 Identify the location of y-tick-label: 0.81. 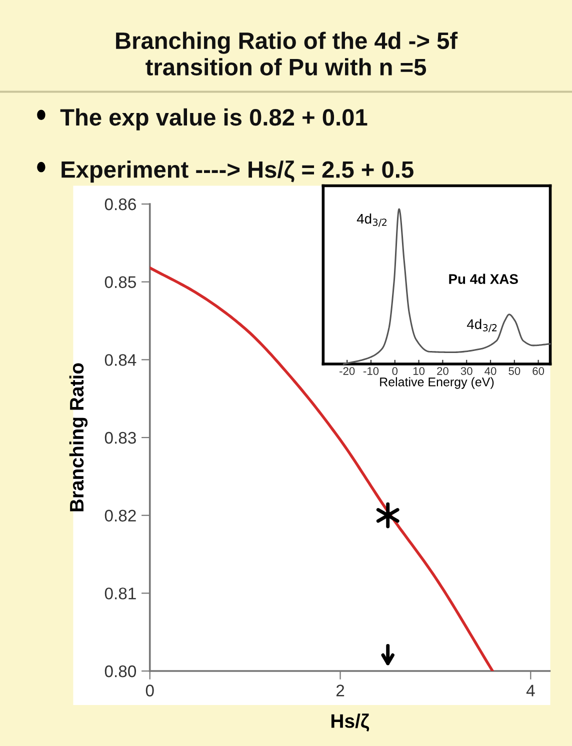
(120, 594).